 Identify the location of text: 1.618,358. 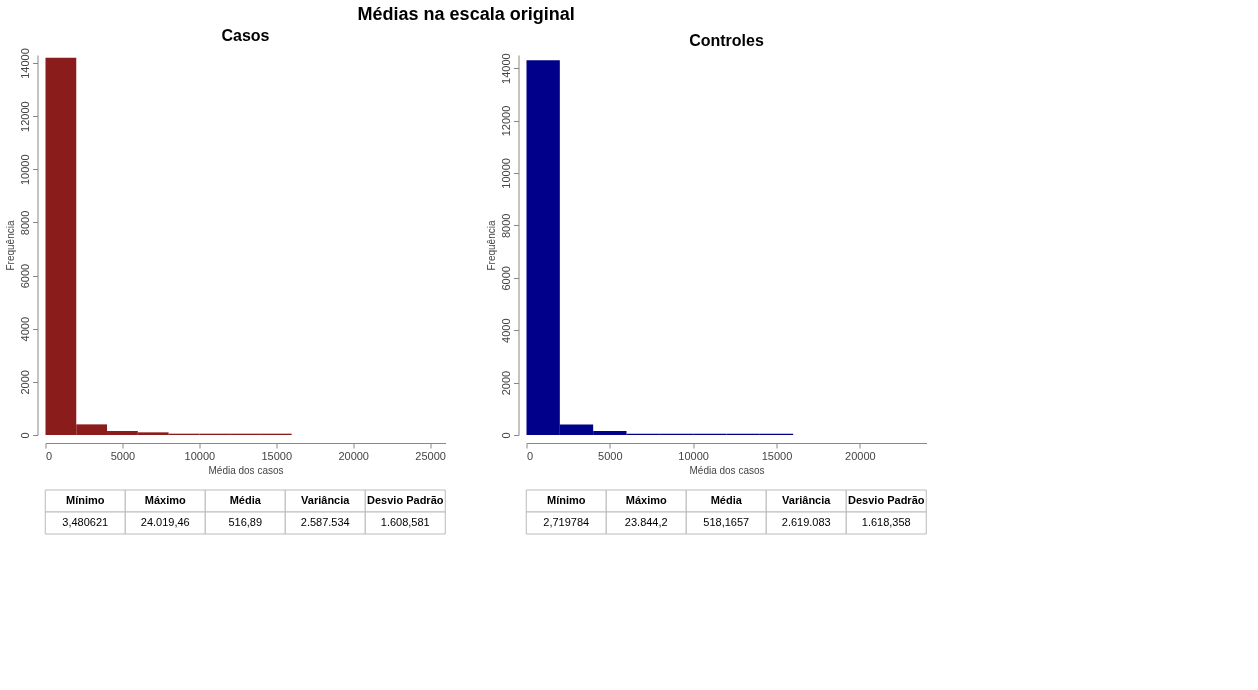
(886, 522).